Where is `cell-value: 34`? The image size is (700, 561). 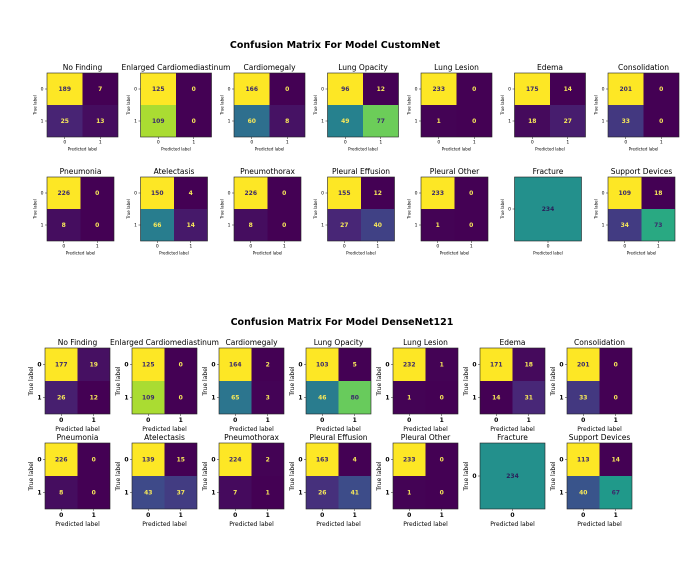
cell-value: 34 is located at coordinates (625, 225).